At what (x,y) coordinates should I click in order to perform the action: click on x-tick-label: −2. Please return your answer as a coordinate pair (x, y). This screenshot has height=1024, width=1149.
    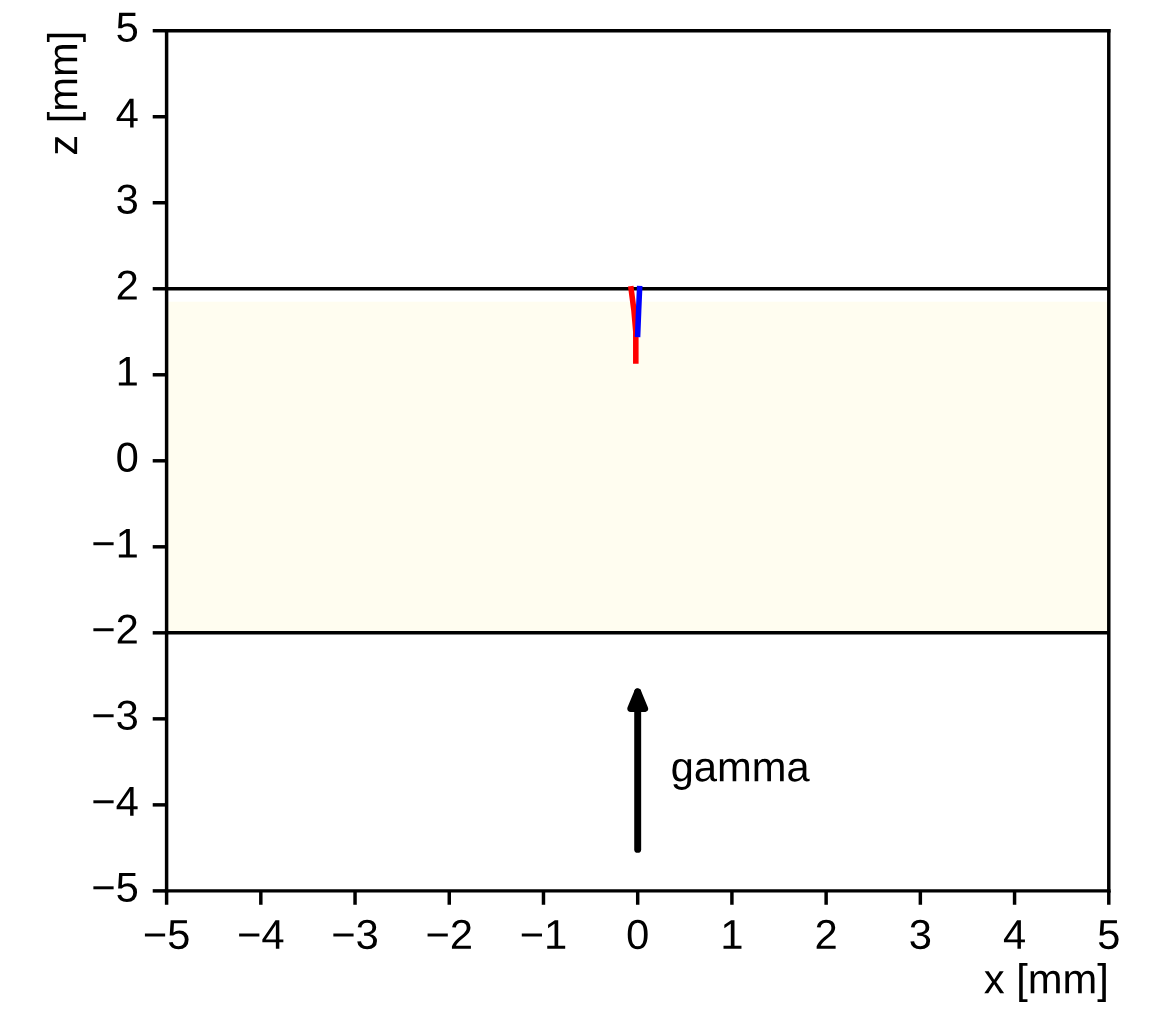
    Looking at the image, I should click on (449, 934).